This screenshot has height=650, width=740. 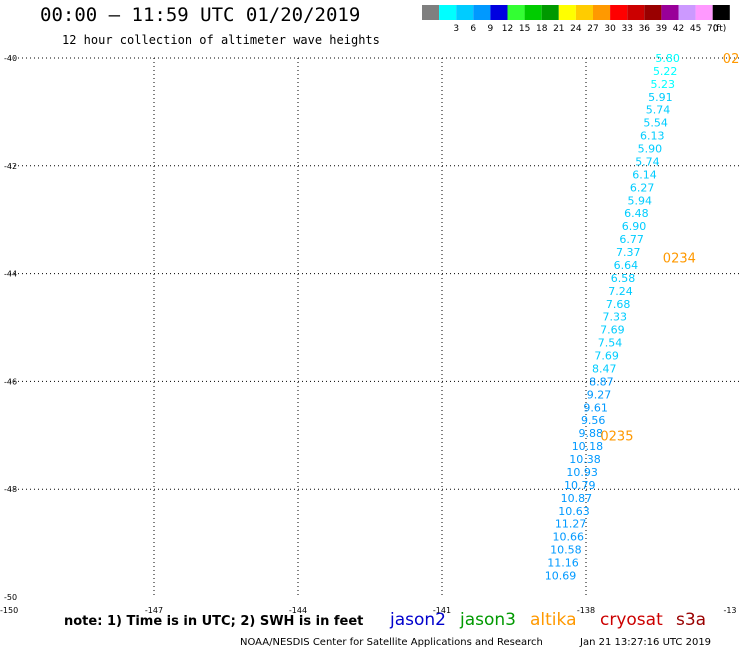 What do you see at coordinates (588, 446) in the screenshot?
I see `swh-point-label: 10.18` at bounding box center [588, 446].